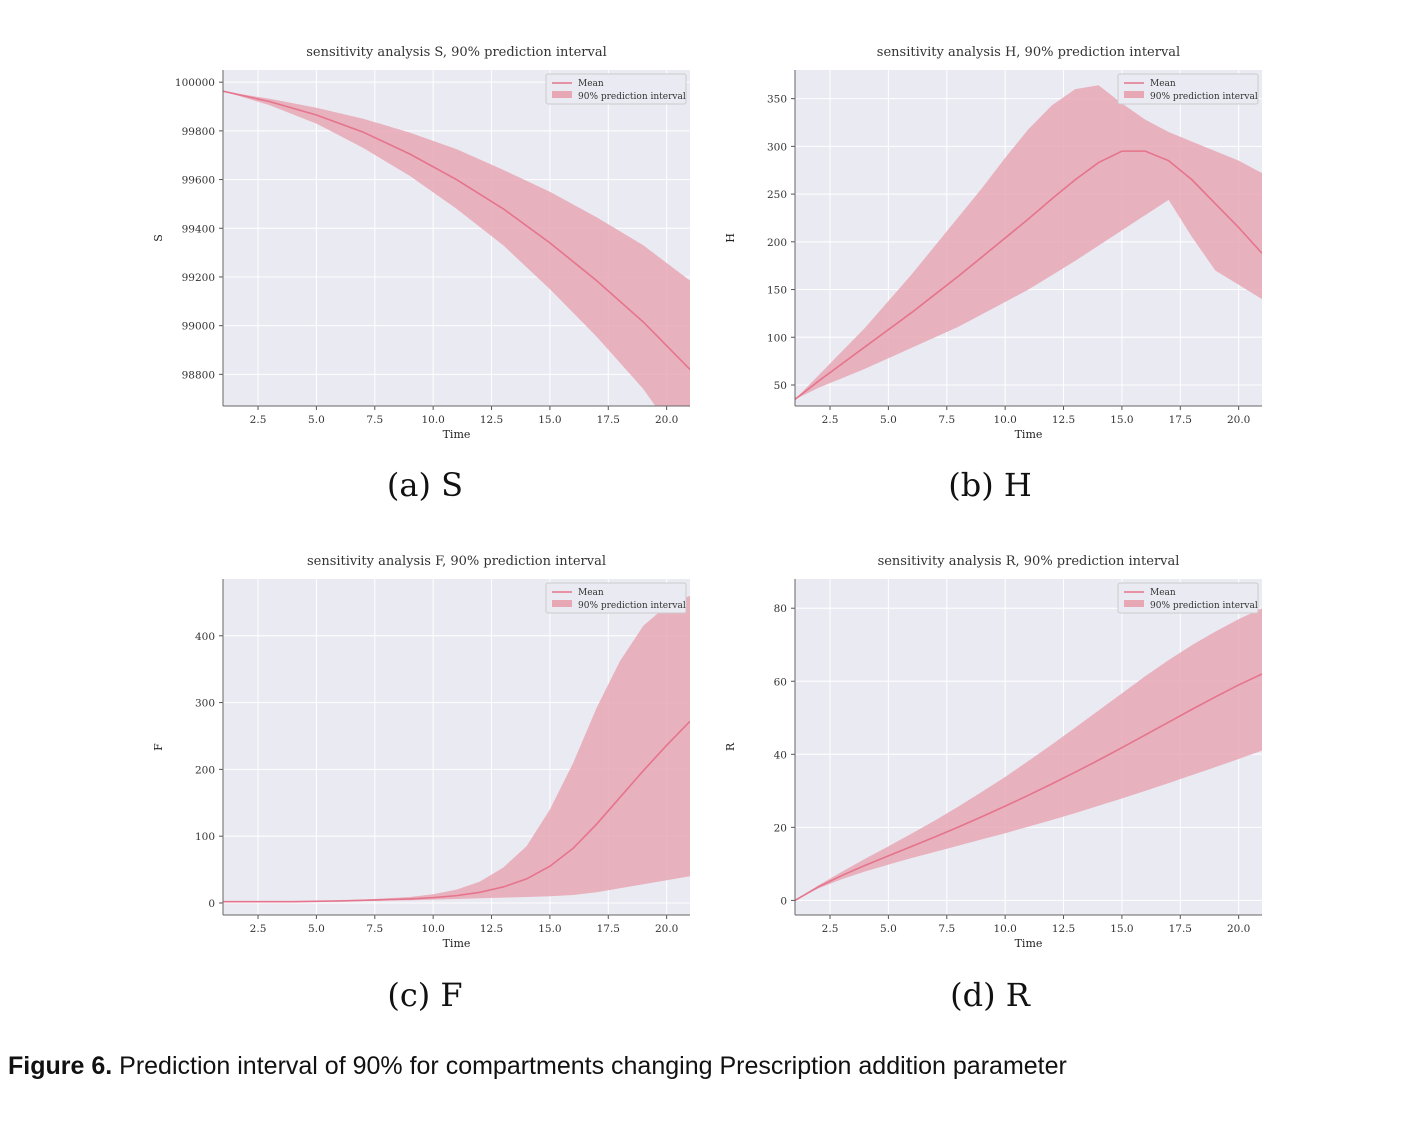 The width and height of the screenshot is (1410, 1134). What do you see at coordinates (777, 100) in the screenshot?
I see `y-tick-label: 350` at bounding box center [777, 100].